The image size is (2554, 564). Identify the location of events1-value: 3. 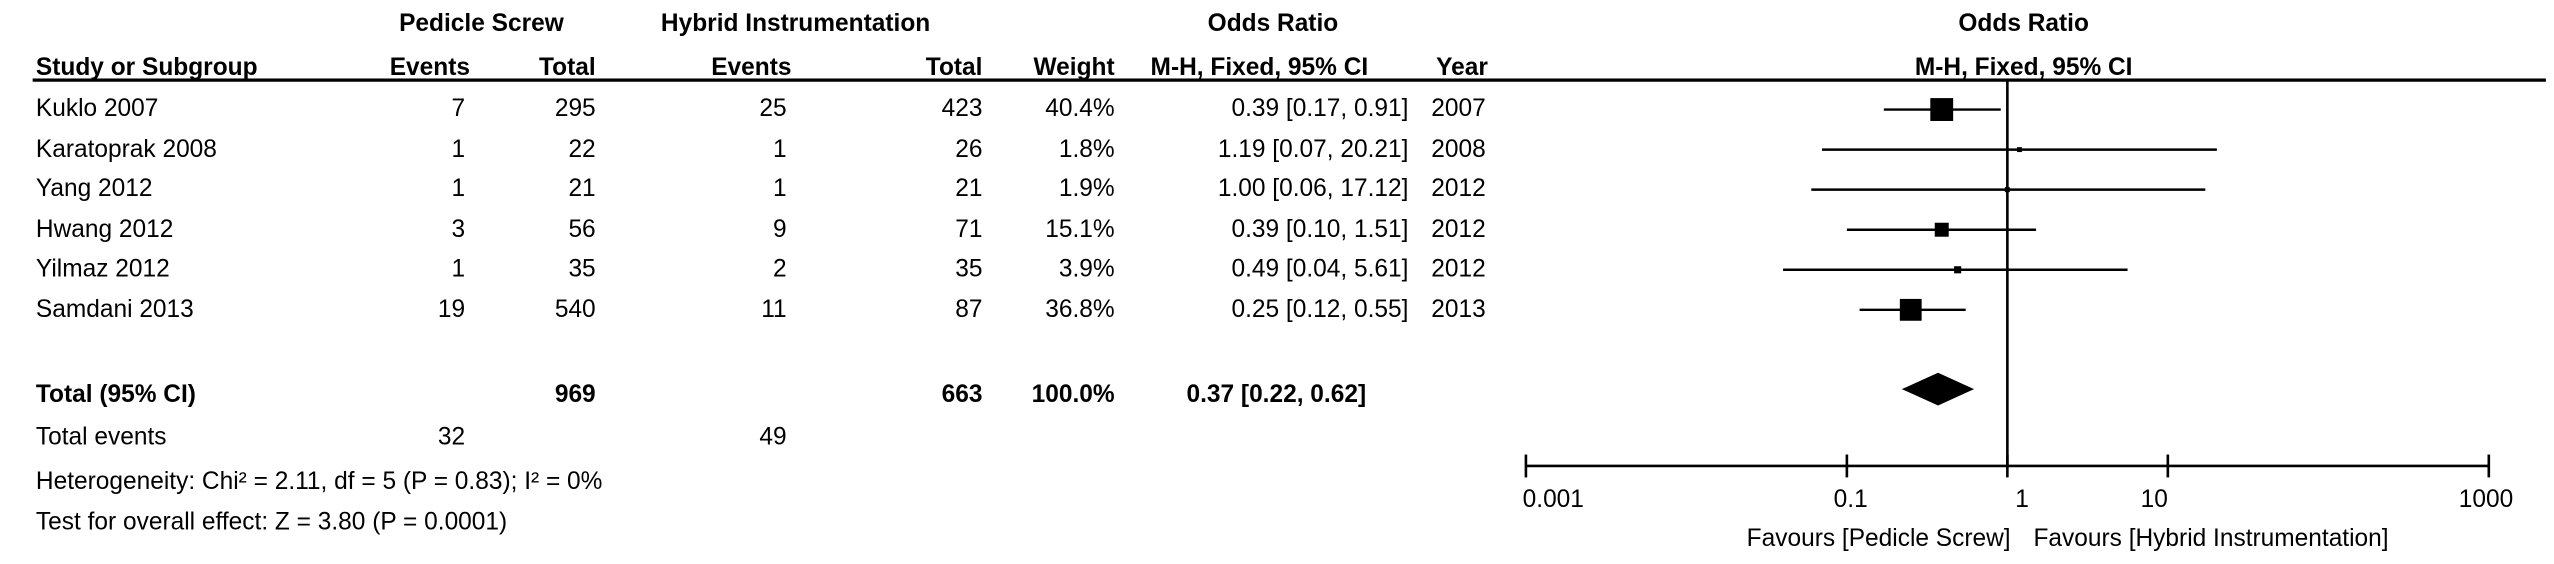
(458, 229).